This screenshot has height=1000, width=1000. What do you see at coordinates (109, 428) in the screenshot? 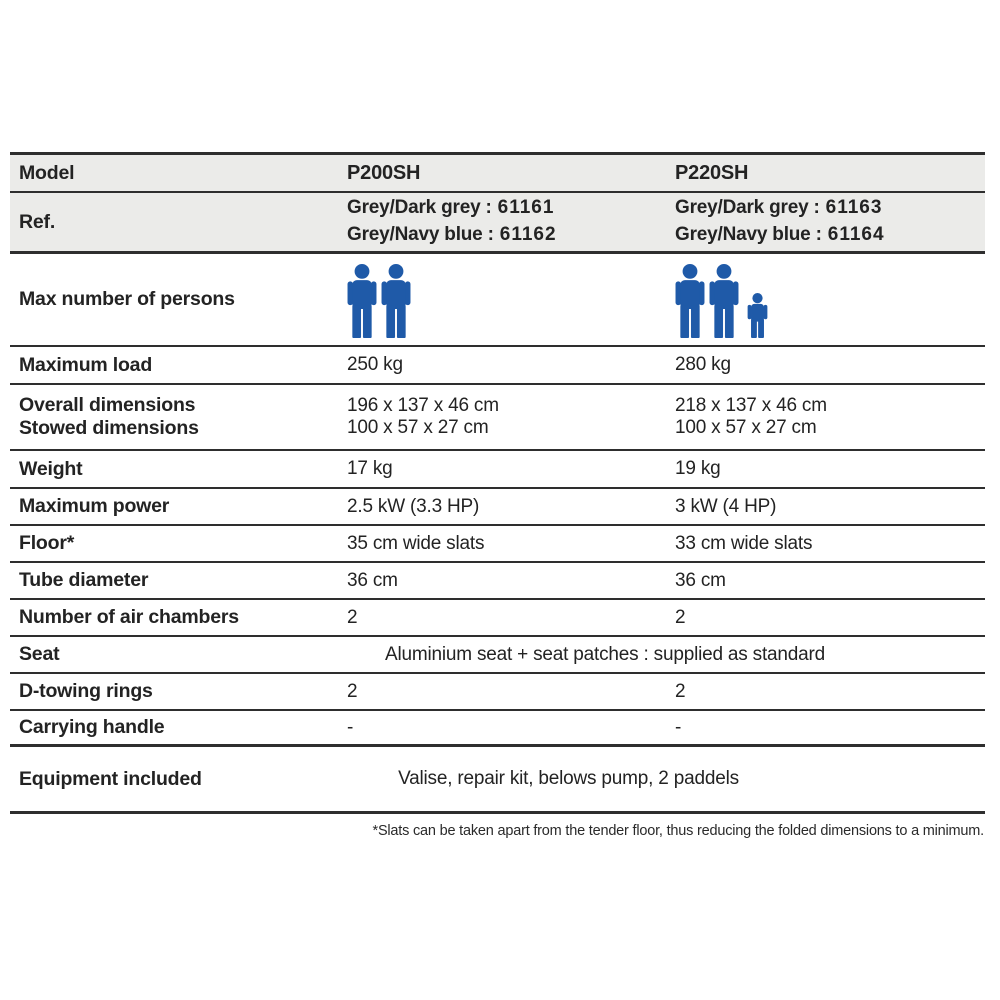
I see `stowed-dimensions-label: Stowed dimensions` at bounding box center [109, 428].